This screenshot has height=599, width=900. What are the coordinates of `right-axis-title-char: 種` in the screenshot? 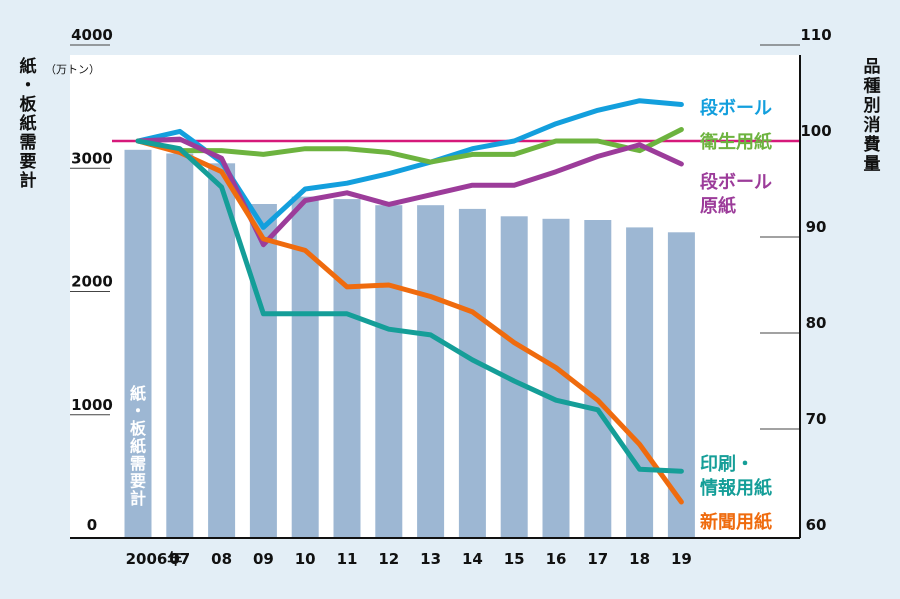 It's located at (872, 86).